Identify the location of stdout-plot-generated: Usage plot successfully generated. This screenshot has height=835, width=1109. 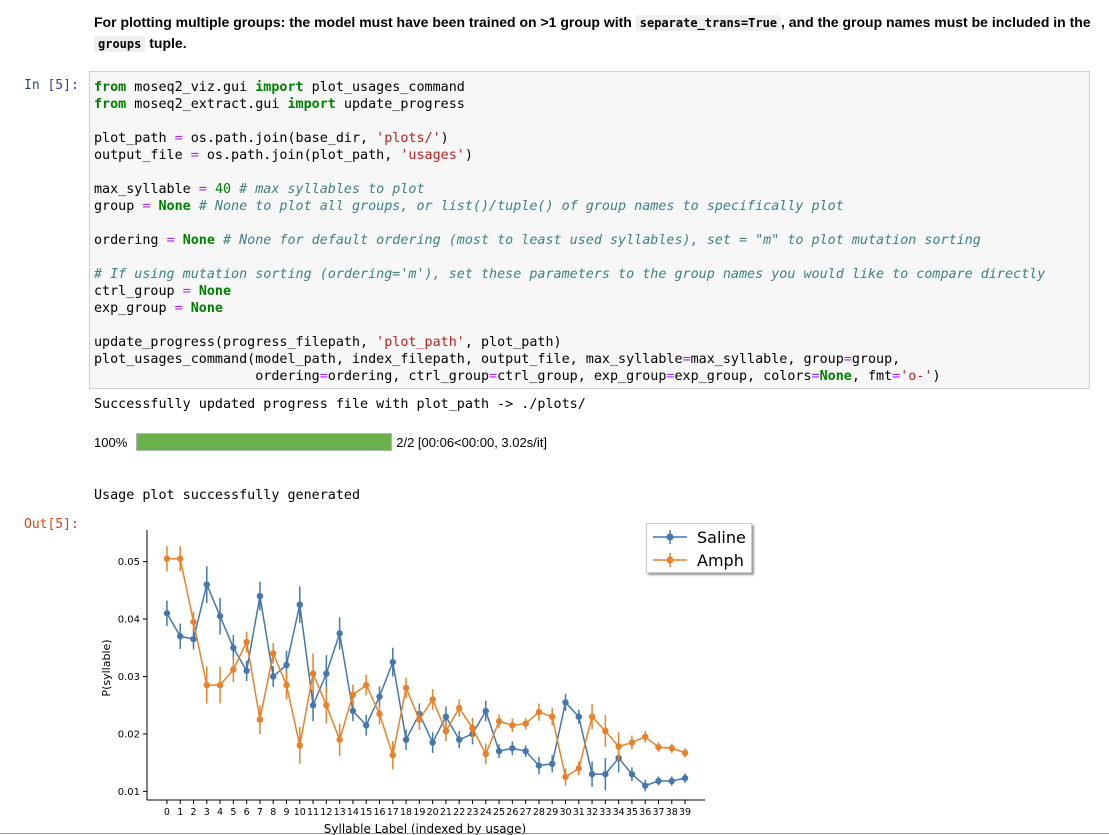
(227, 495).